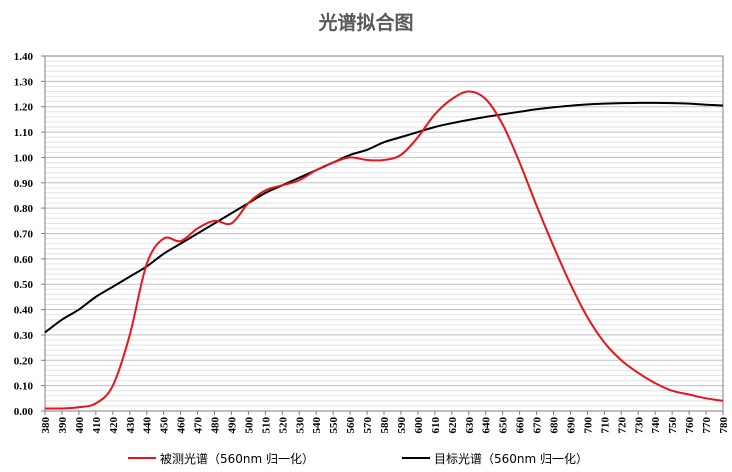 The image size is (732, 472). Describe the element at coordinates (24, 260) in the screenshot. I see `y-tick-label: 0.60` at that location.